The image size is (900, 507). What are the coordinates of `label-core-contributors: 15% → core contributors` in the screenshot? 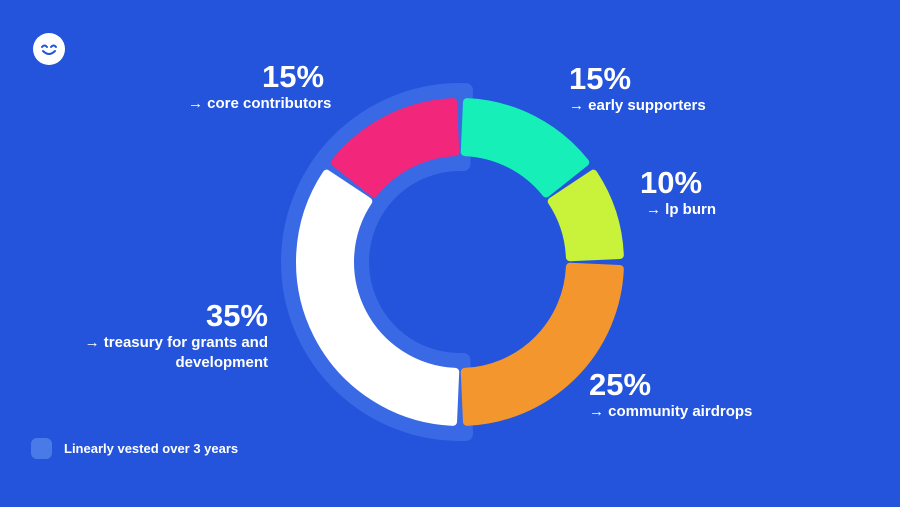 It's located at (259, 87).